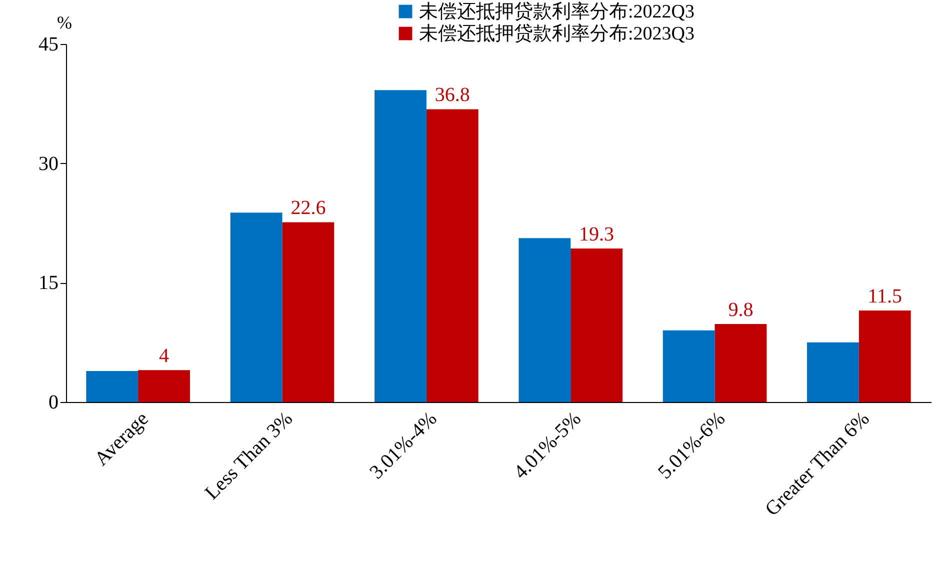  I want to click on data-label: 4, so click(164, 356).